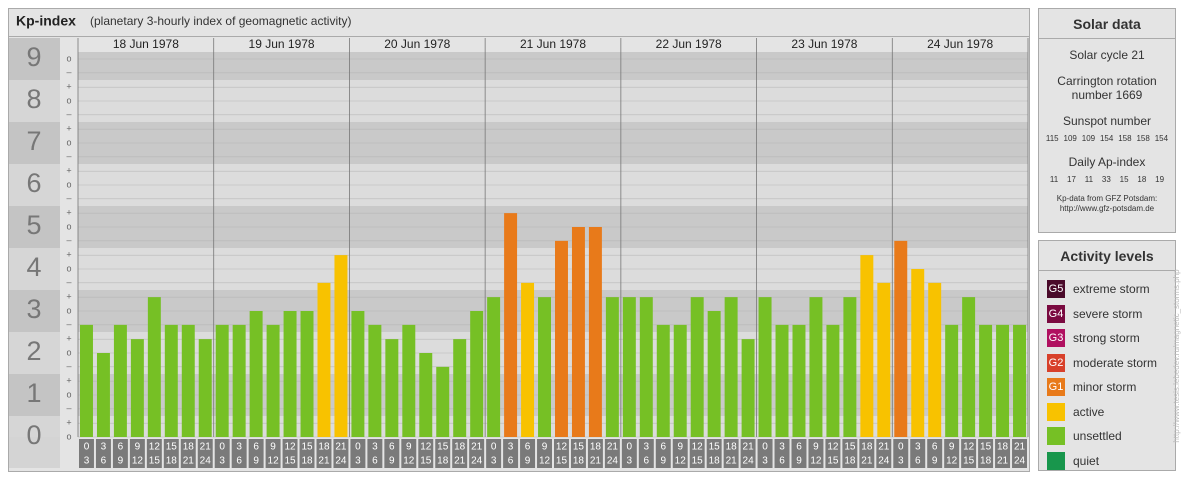 The height and width of the screenshot is (480, 1184). I want to click on ap-value: 18, so click(1142, 179).